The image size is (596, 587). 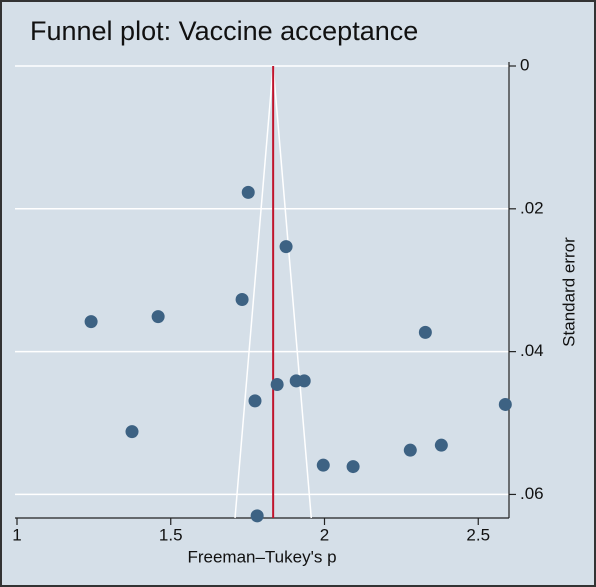 What do you see at coordinates (171, 534) in the screenshot?
I see `x-tick-label: 1.5` at bounding box center [171, 534].